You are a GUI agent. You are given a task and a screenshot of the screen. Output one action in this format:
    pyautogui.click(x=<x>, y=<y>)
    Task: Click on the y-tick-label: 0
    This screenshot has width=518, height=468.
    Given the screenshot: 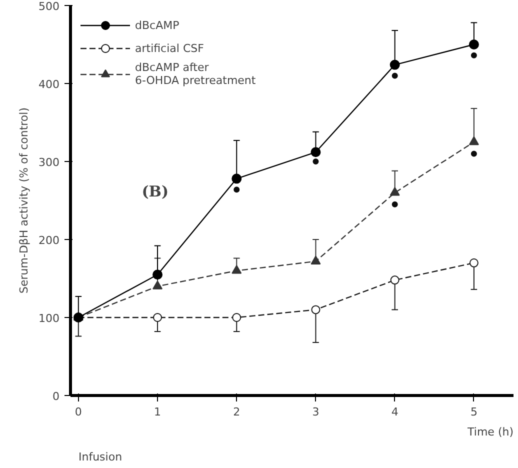 What is the action you would take?
    pyautogui.click(x=56, y=396)
    